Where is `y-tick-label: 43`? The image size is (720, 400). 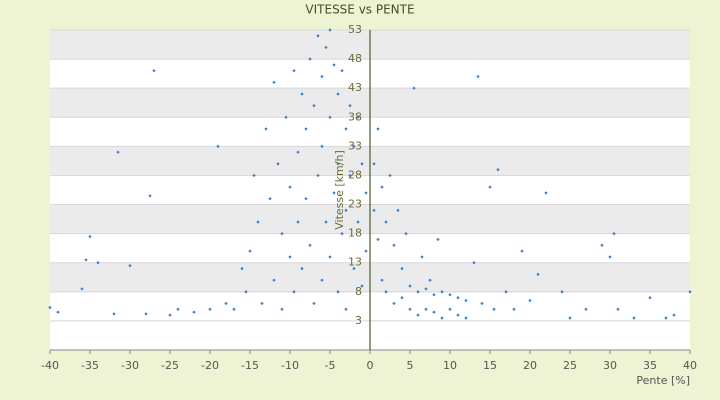 y-tick-label: 43 is located at coordinates (355, 87).